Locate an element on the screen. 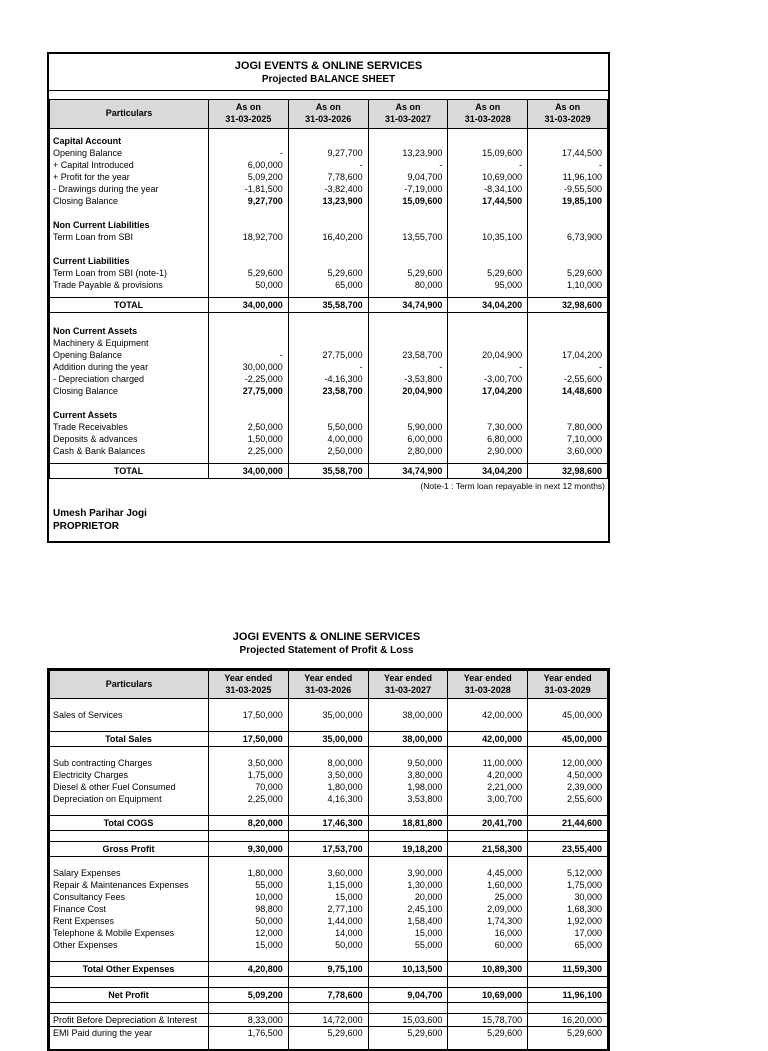 Image resolution: width=768 pixels, height=1051 pixels. cell-value: 20,04,900 is located at coordinates (488, 354).